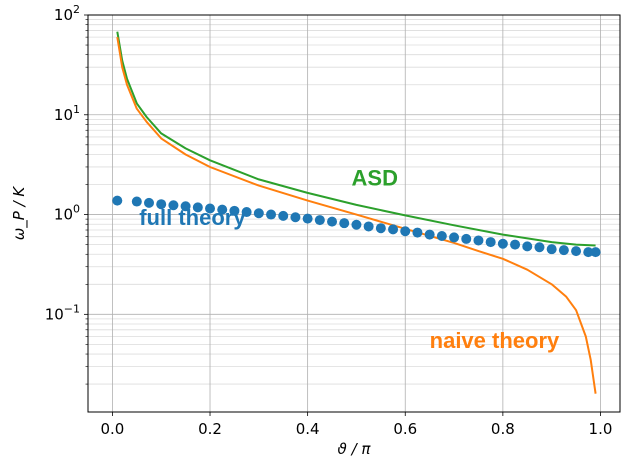  I want to click on x-tick-label: 0.0, so click(112, 429).